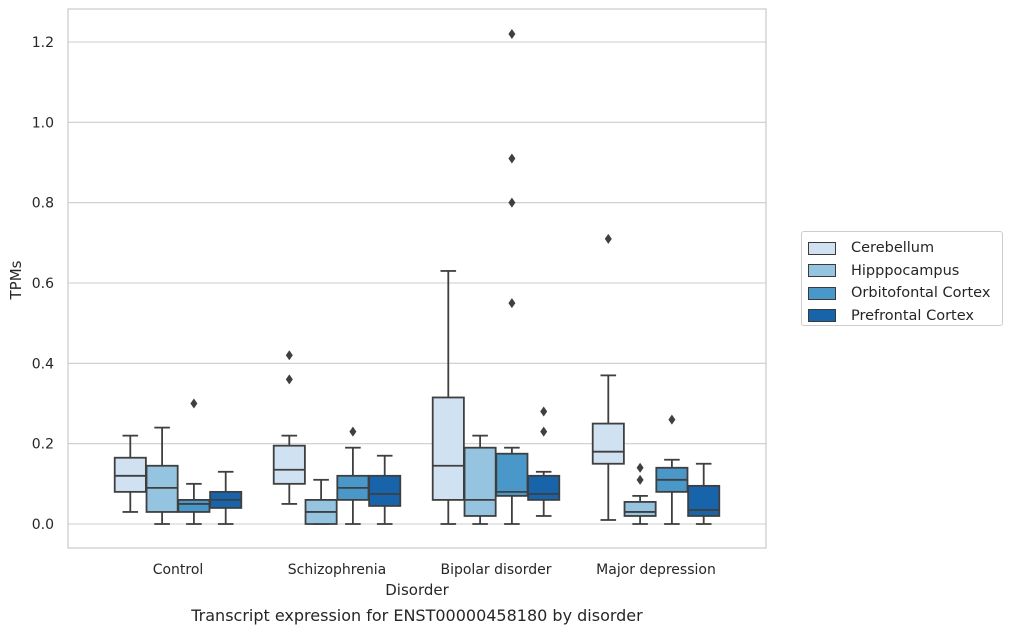  I want to click on legend-item-orbitofrontal-cortex: Orbitofontal Cortex, so click(905, 293).